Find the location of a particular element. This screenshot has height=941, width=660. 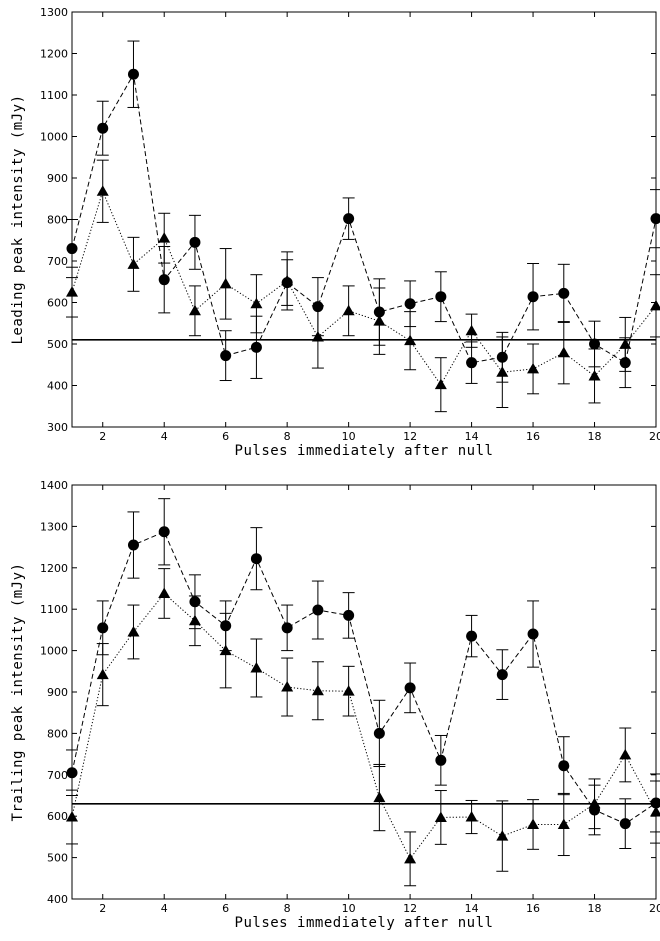

y-tick-label: 1400 is located at coordinates (54, 485).